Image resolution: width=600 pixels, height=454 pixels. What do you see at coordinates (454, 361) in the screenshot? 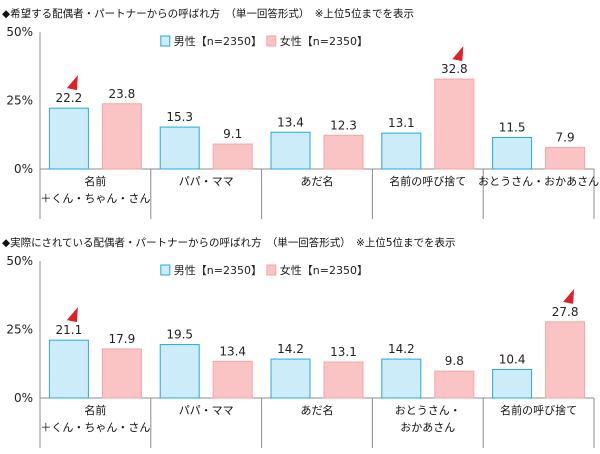
I see `data-label-female: 9.8` at bounding box center [454, 361].